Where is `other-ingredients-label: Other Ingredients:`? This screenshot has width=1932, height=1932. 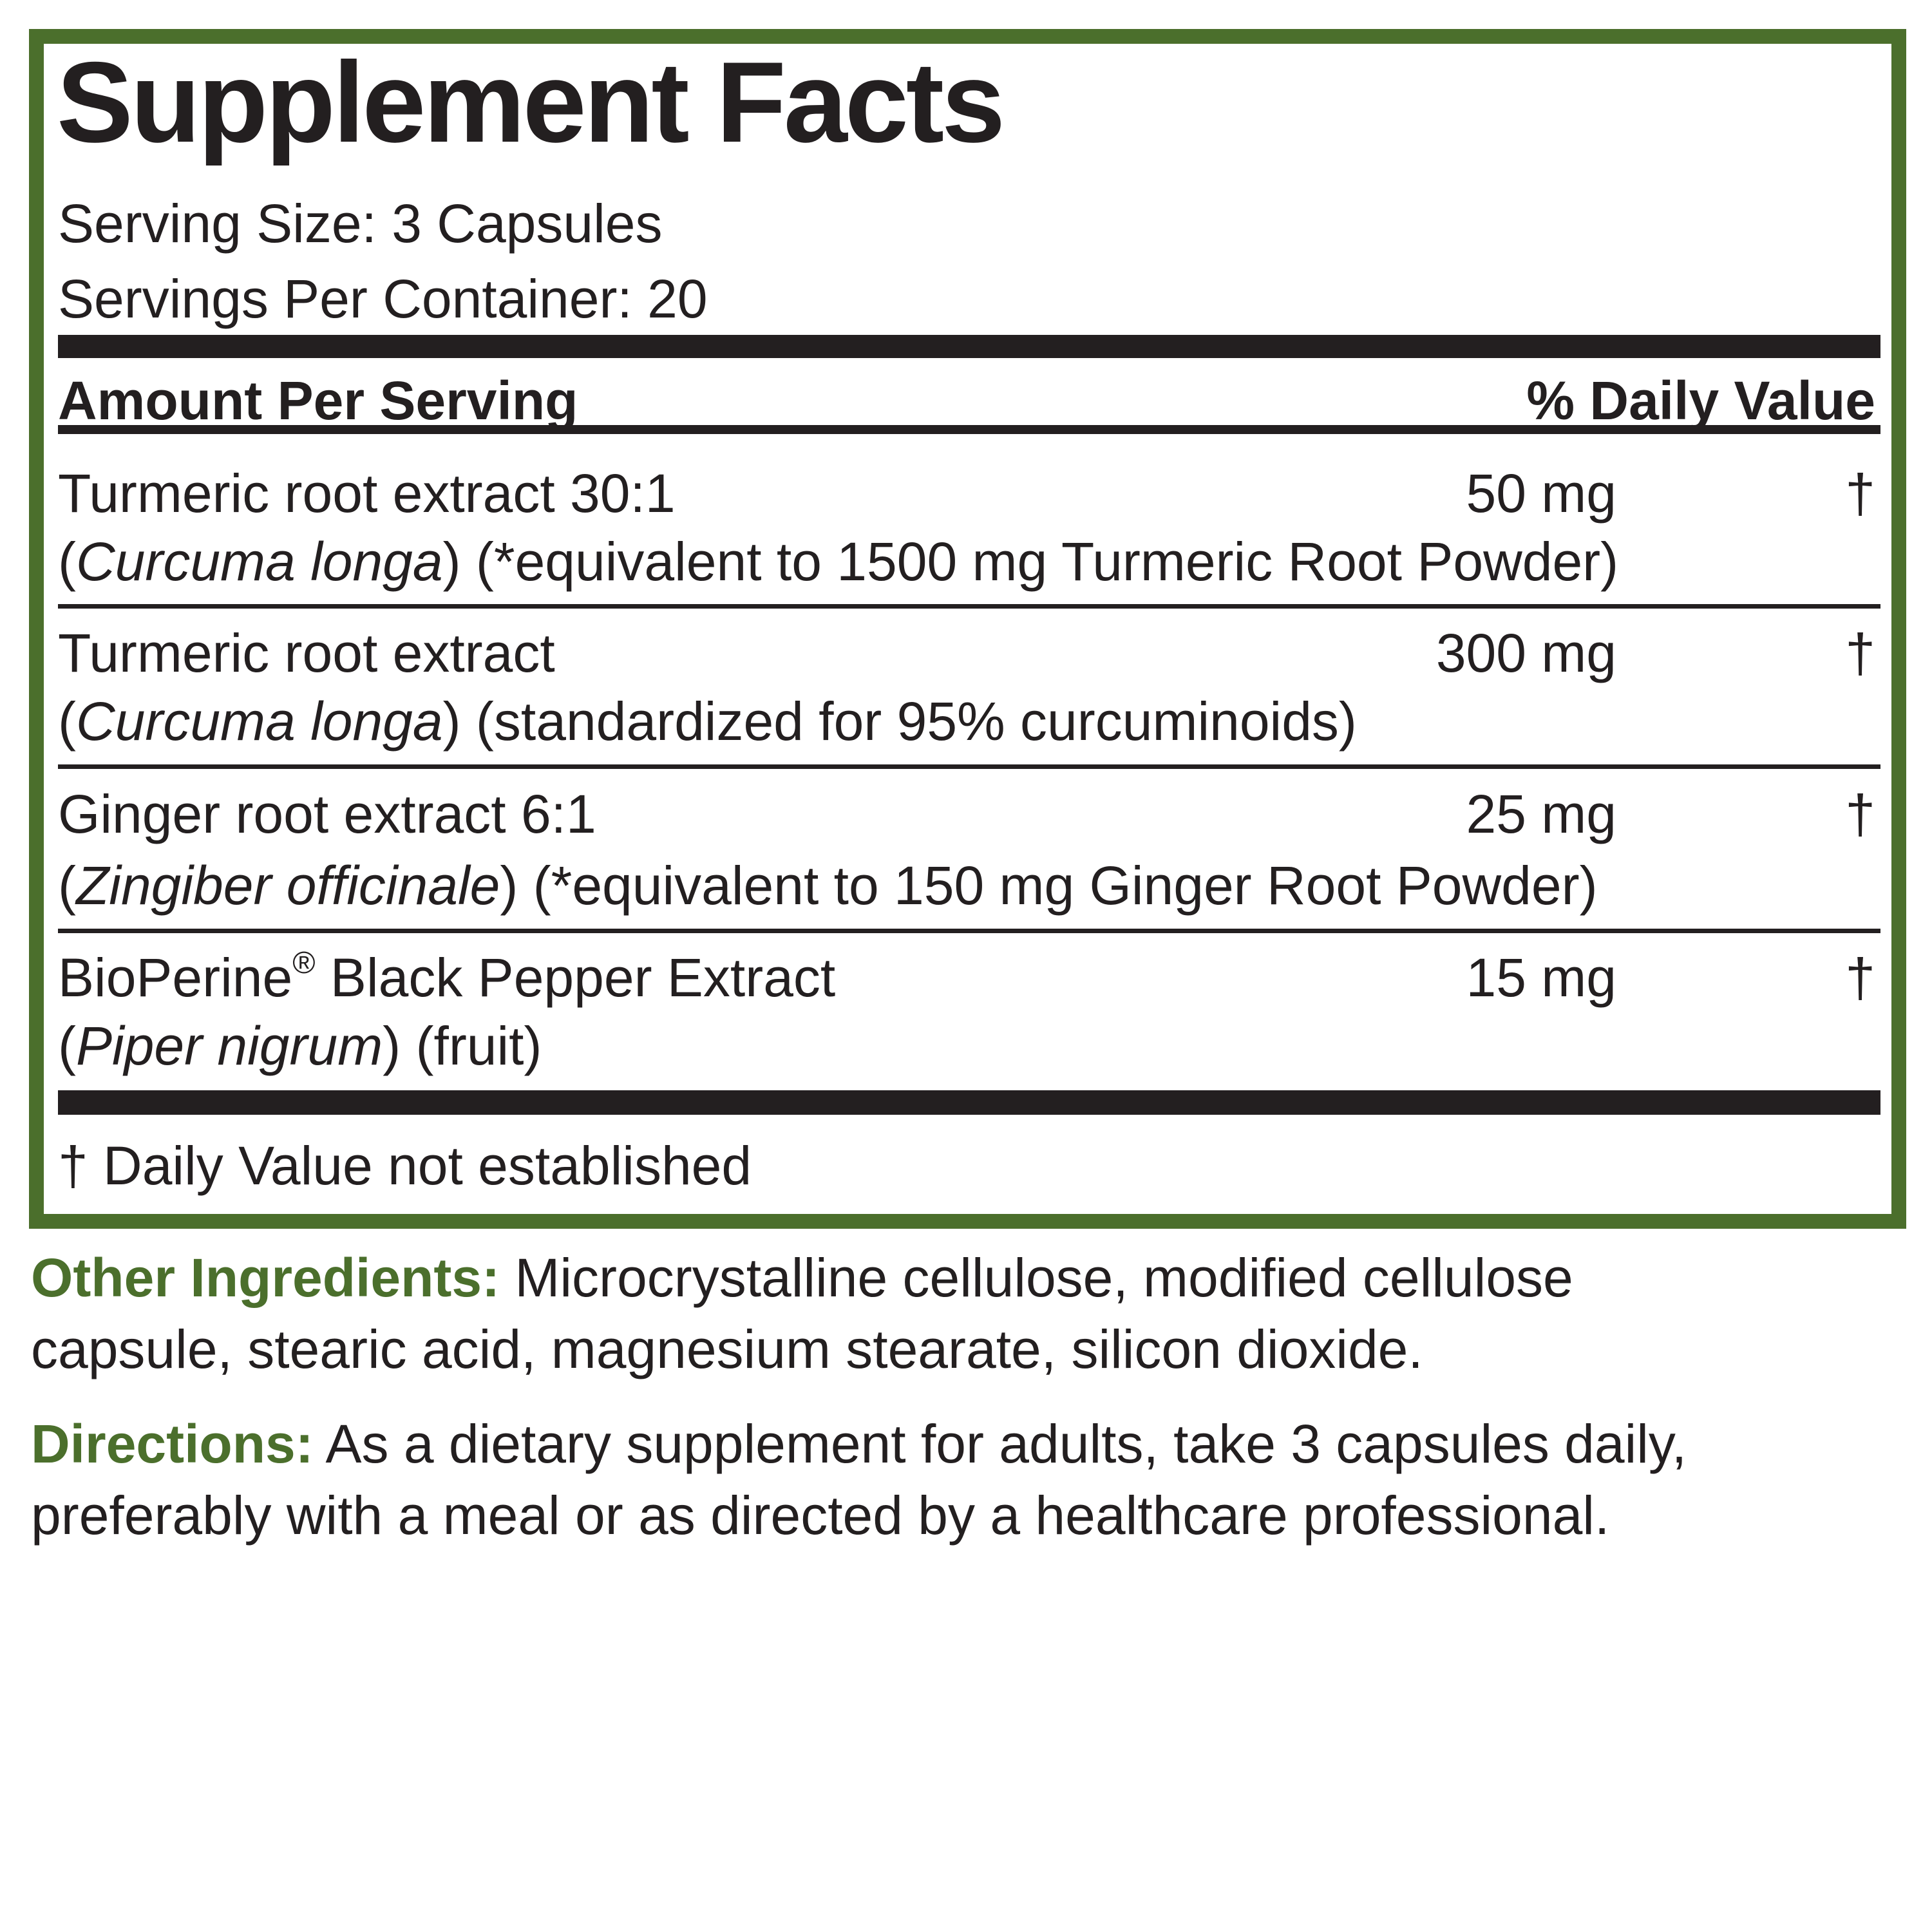
other-ingredients-label: Other Ingredients: is located at coordinates (265, 1277).